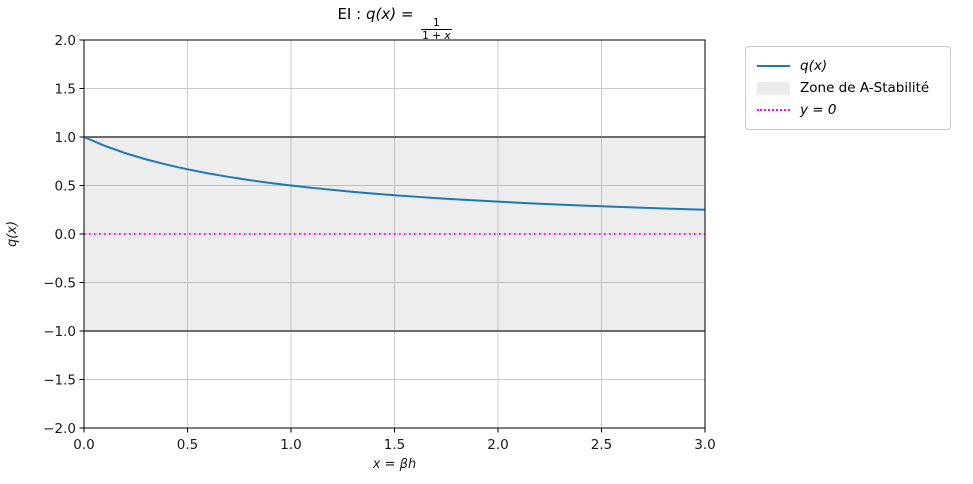 Image resolution: width=973 pixels, height=484 pixels. Describe the element at coordinates (65, 89) in the screenshot. I see `y-tick-label: 1.5` at that location.